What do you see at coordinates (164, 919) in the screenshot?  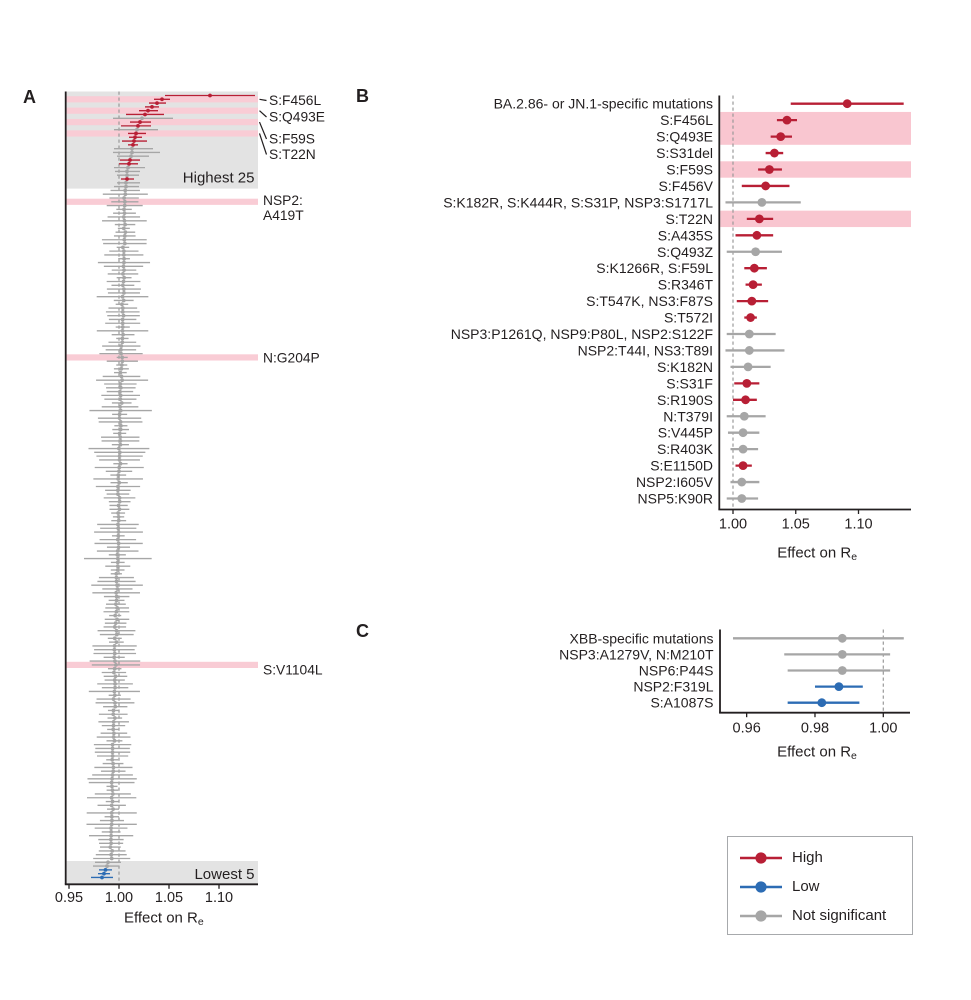 I see `x-axis-title: Effect on Re` at bounding box center [164, 919].